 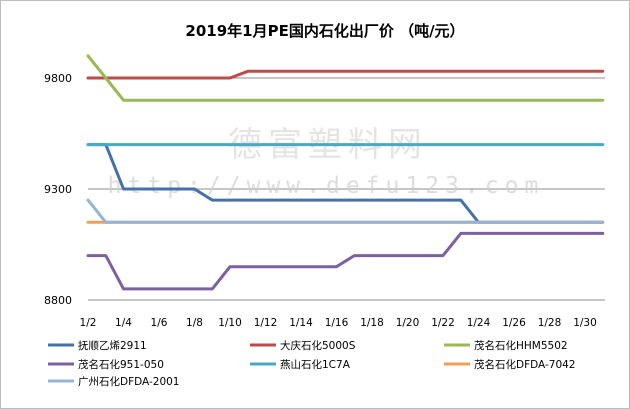 What do you see at coordinates (58, 78) in the screenshot?
I see `y-tick-label: 9800` at bounding box center [58, 78].